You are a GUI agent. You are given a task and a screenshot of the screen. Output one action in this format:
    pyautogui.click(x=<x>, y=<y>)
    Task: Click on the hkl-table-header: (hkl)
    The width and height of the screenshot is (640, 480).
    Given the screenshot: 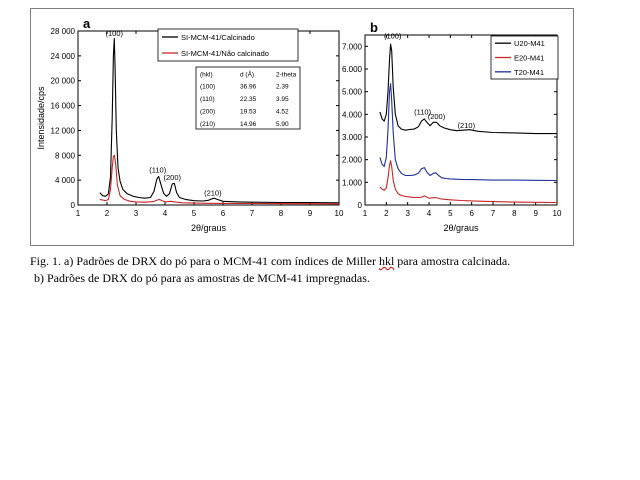 What is the action you would take?
    pyautogui.click(x=206, y=74)
    